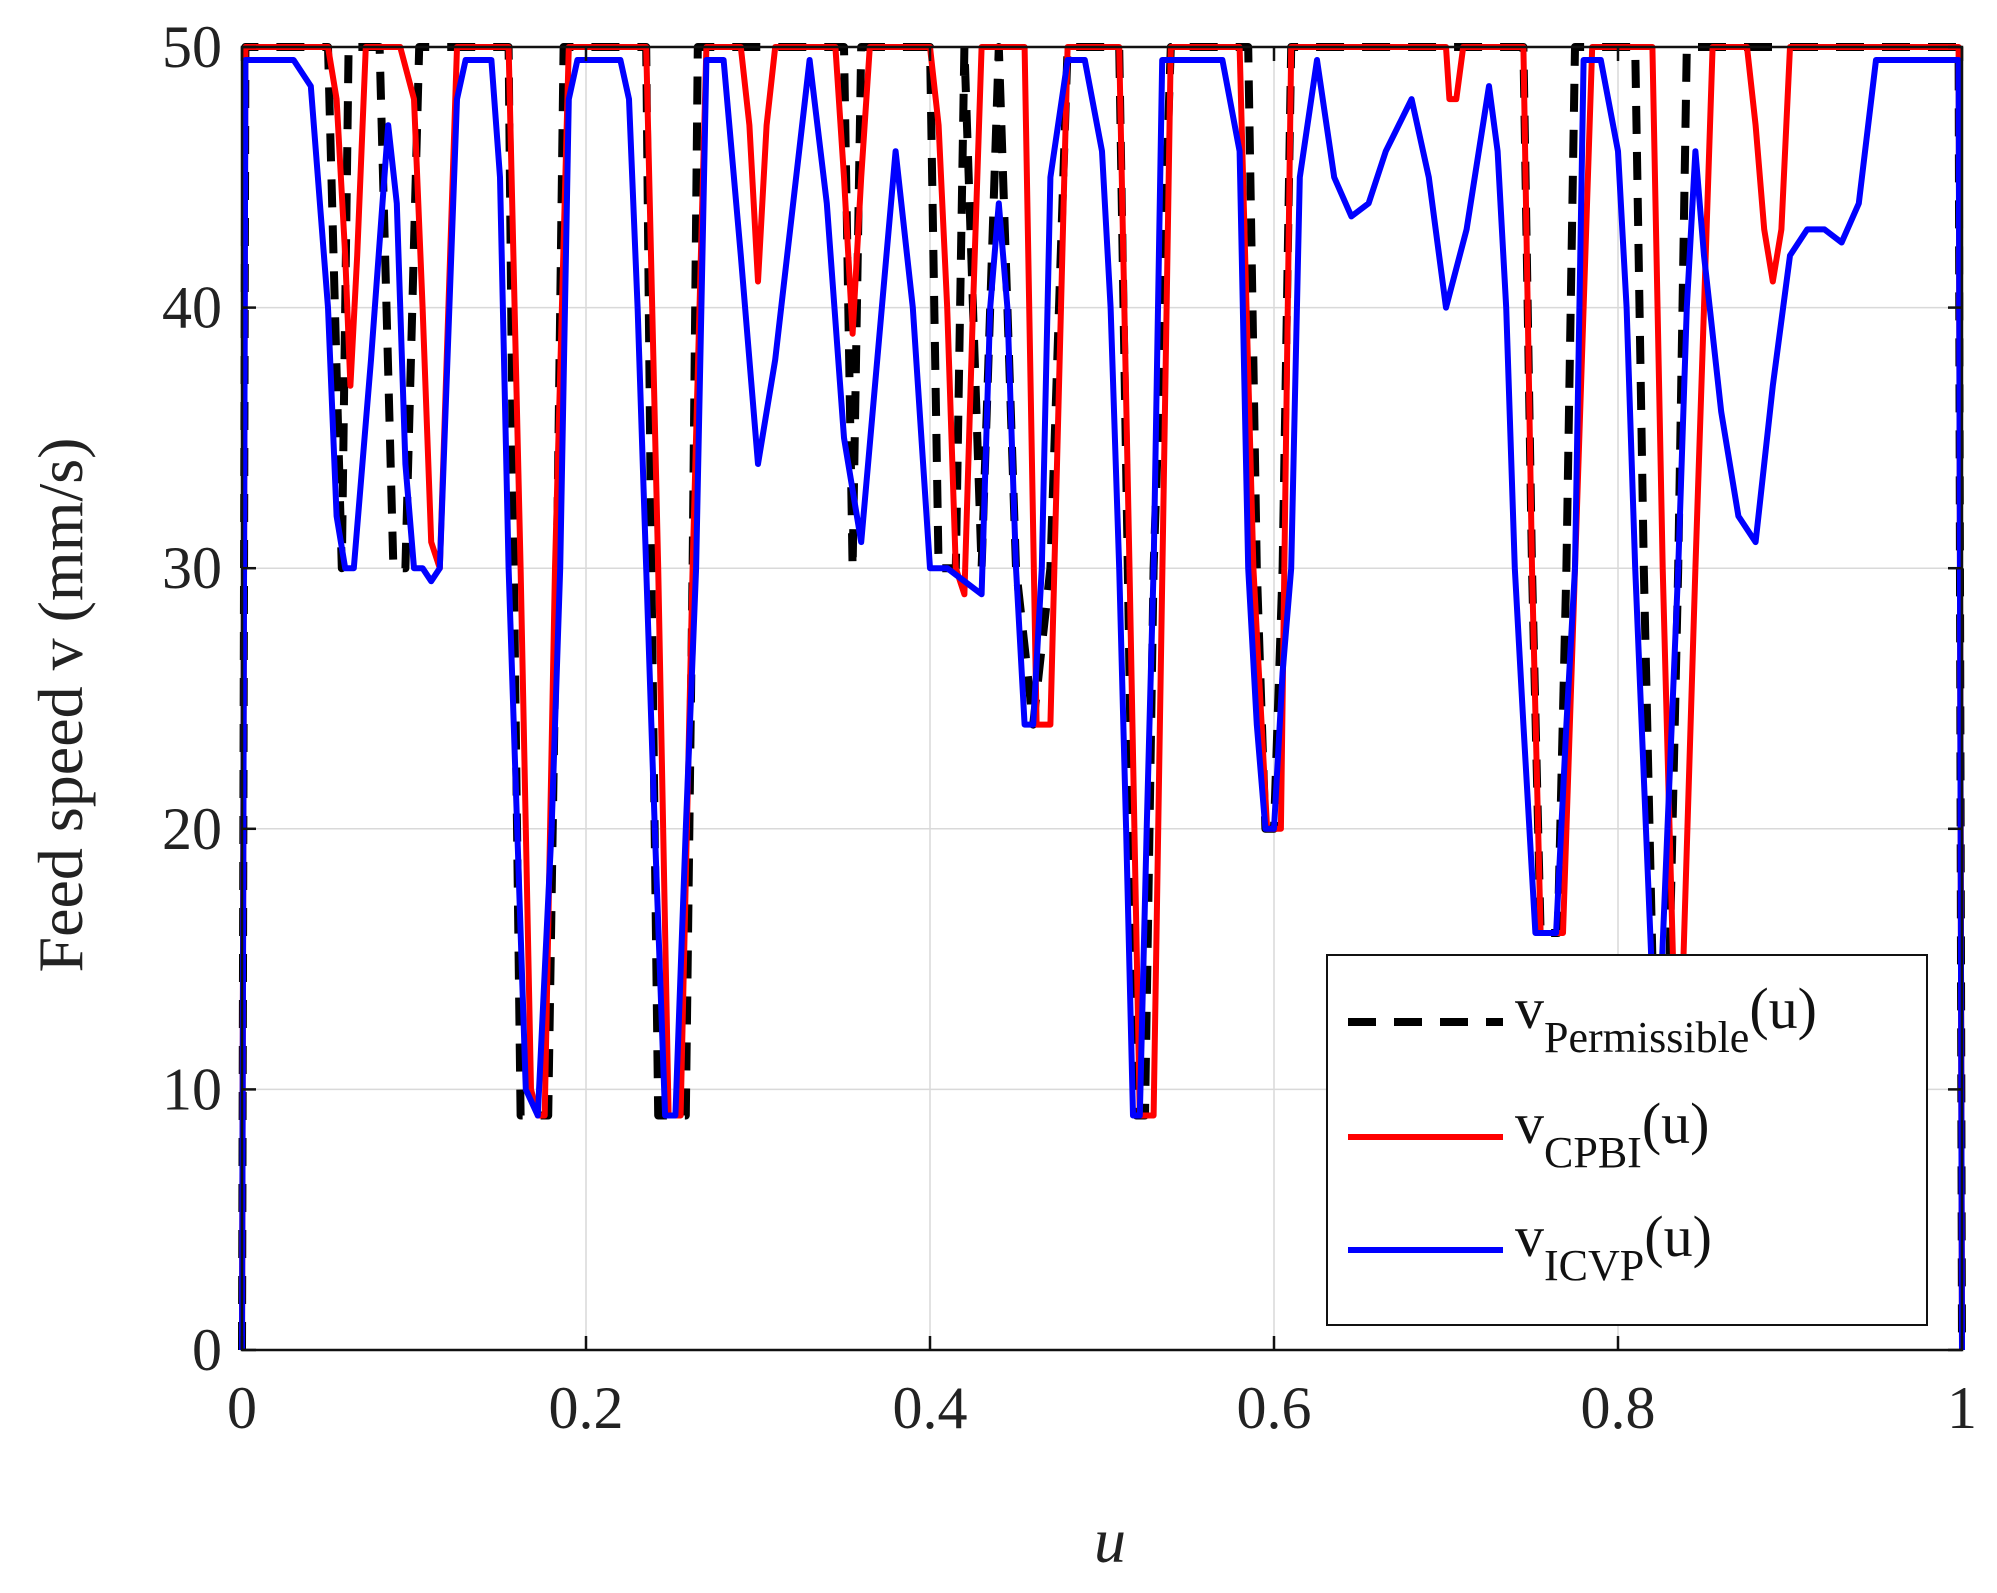 The image size is (1997, 1593). I want to click on x-axis-title: u, so click(1110, 1540).